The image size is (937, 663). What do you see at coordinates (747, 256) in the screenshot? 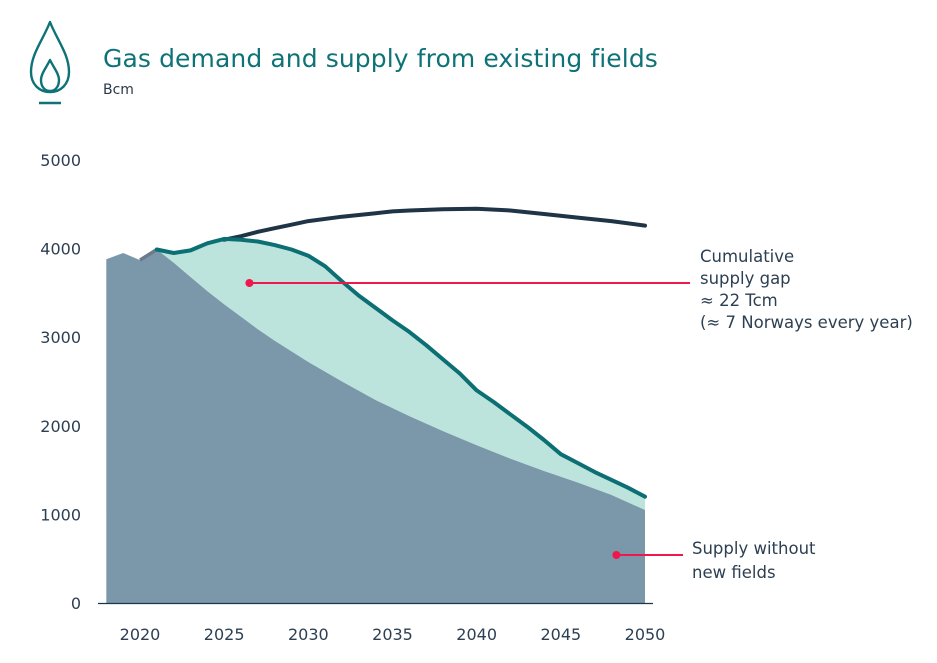
I see `annotation-text: Cumulative` at bounding box center [747, 256].